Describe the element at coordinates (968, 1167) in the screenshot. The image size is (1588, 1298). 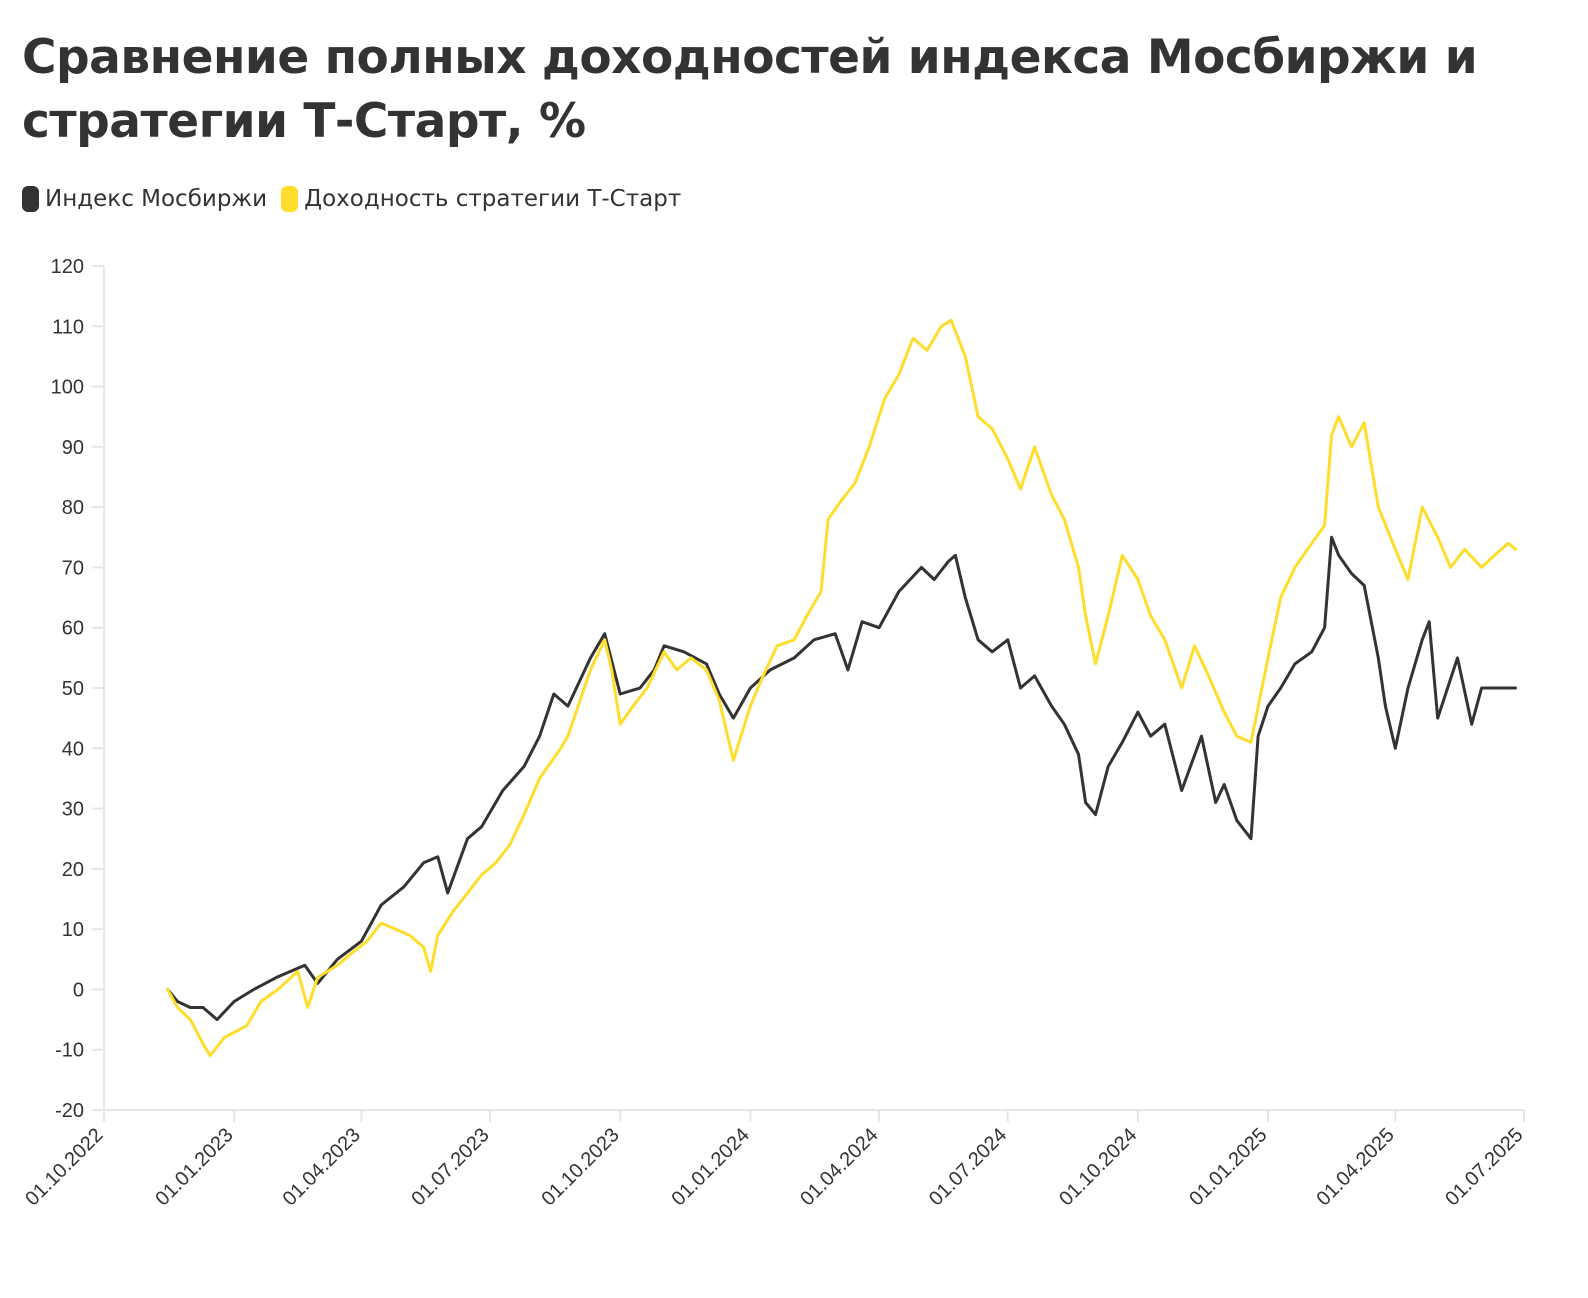
I see `x-tick-label: 01.07.2024` at that location.